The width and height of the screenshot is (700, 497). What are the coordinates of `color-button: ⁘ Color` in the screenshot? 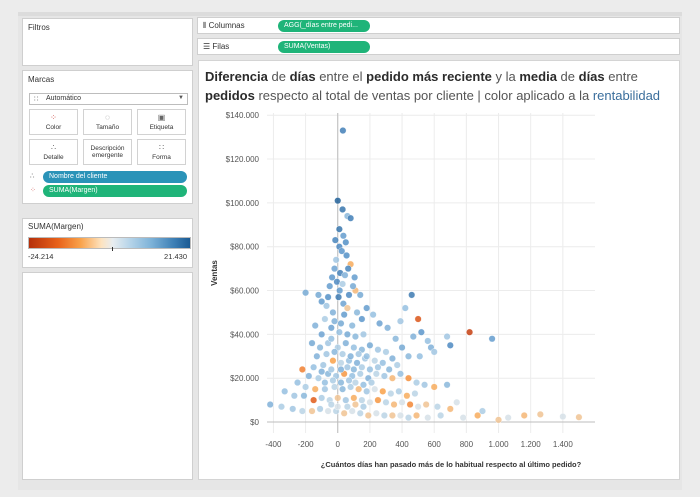 It's located at (53, 122).